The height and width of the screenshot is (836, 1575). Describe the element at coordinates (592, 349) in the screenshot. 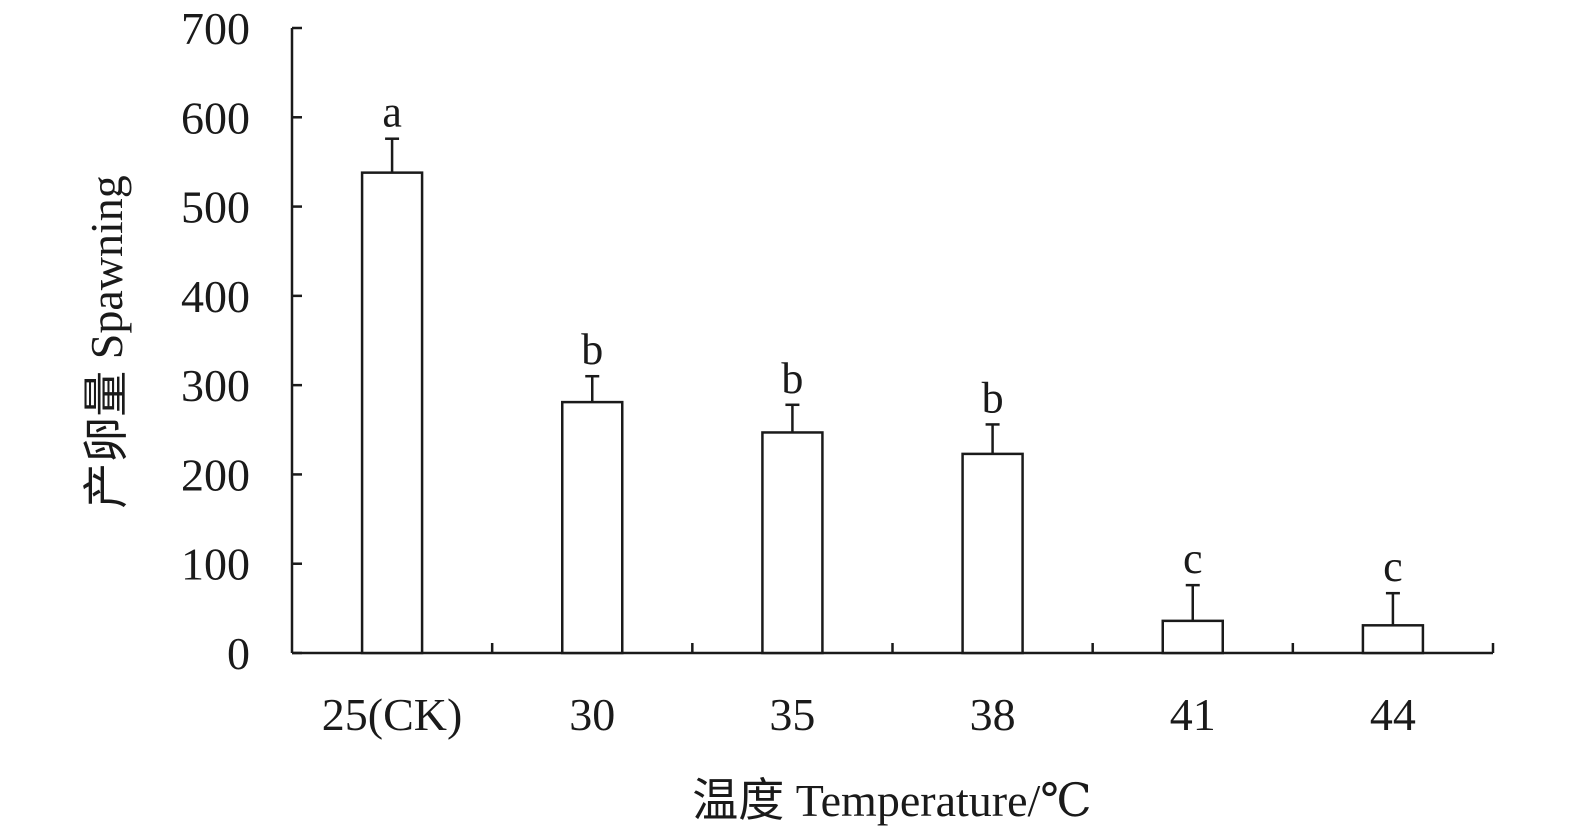

I see `significance-label-1: b` at that location.